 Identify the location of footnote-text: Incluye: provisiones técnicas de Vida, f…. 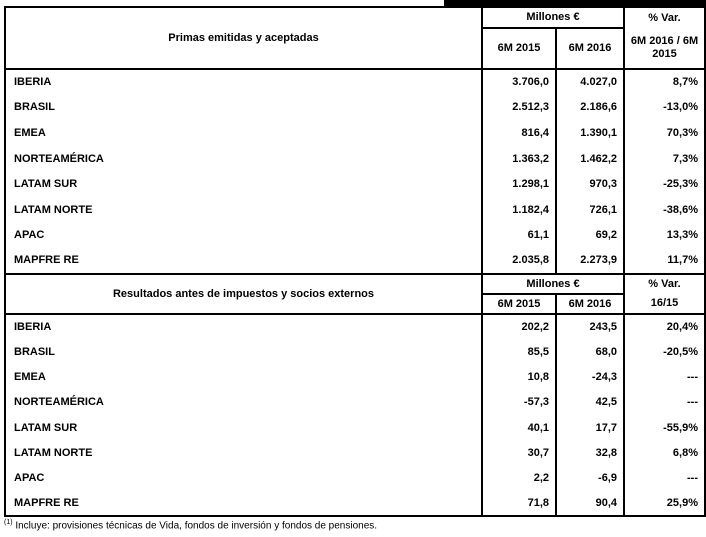
(196, 526).